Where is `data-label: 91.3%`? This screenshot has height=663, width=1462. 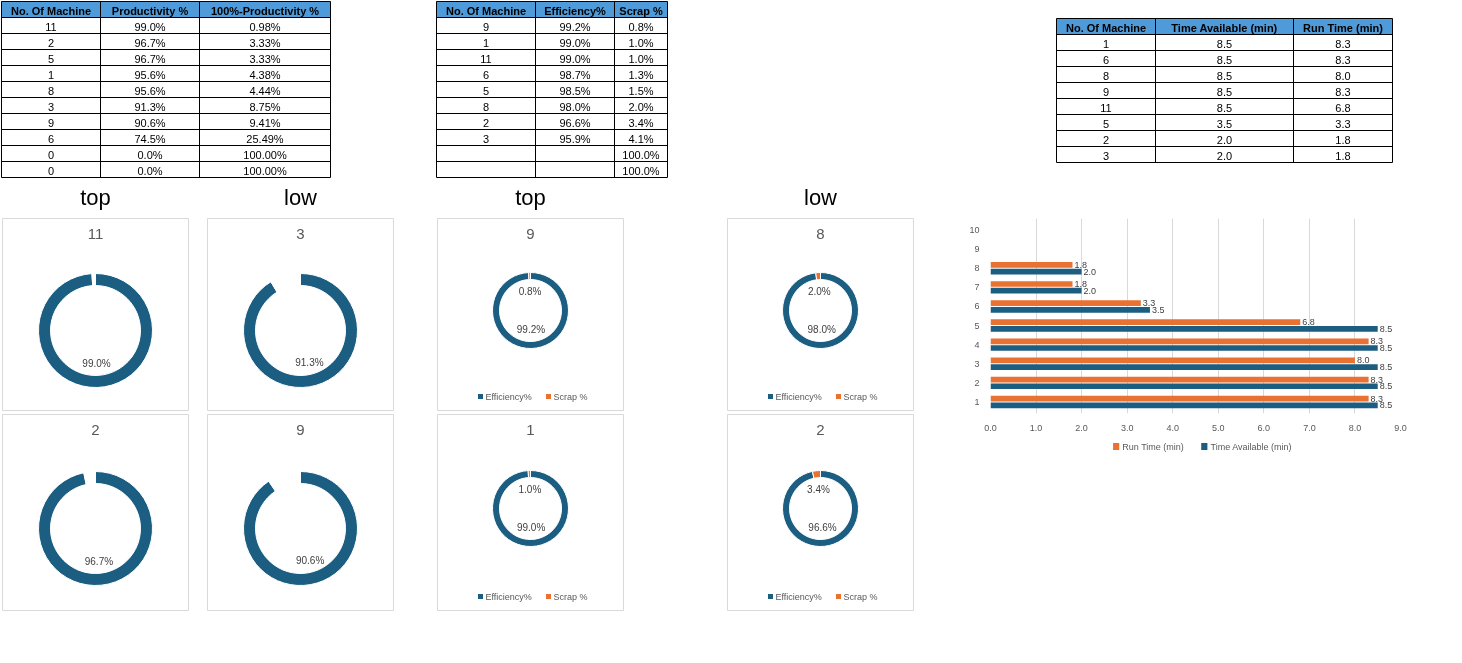 data-label: 91.3% is located at coordinates (309, 362).